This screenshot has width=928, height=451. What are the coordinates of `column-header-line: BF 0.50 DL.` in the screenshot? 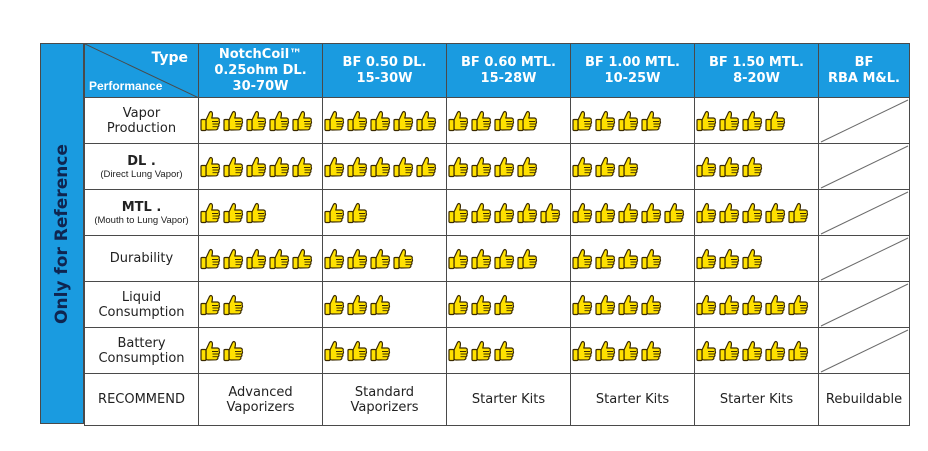 It's located at (384, 62).